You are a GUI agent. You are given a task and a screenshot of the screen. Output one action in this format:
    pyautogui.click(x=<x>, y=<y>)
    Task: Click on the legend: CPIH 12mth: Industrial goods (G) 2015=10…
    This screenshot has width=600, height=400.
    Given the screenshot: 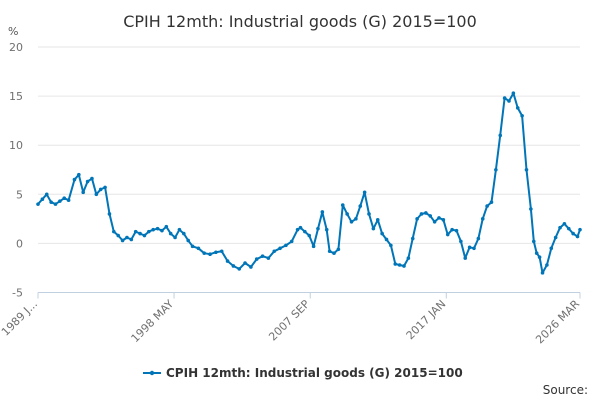 What is the action you would take?
    pyautogui.click(x=303, y=373)
    